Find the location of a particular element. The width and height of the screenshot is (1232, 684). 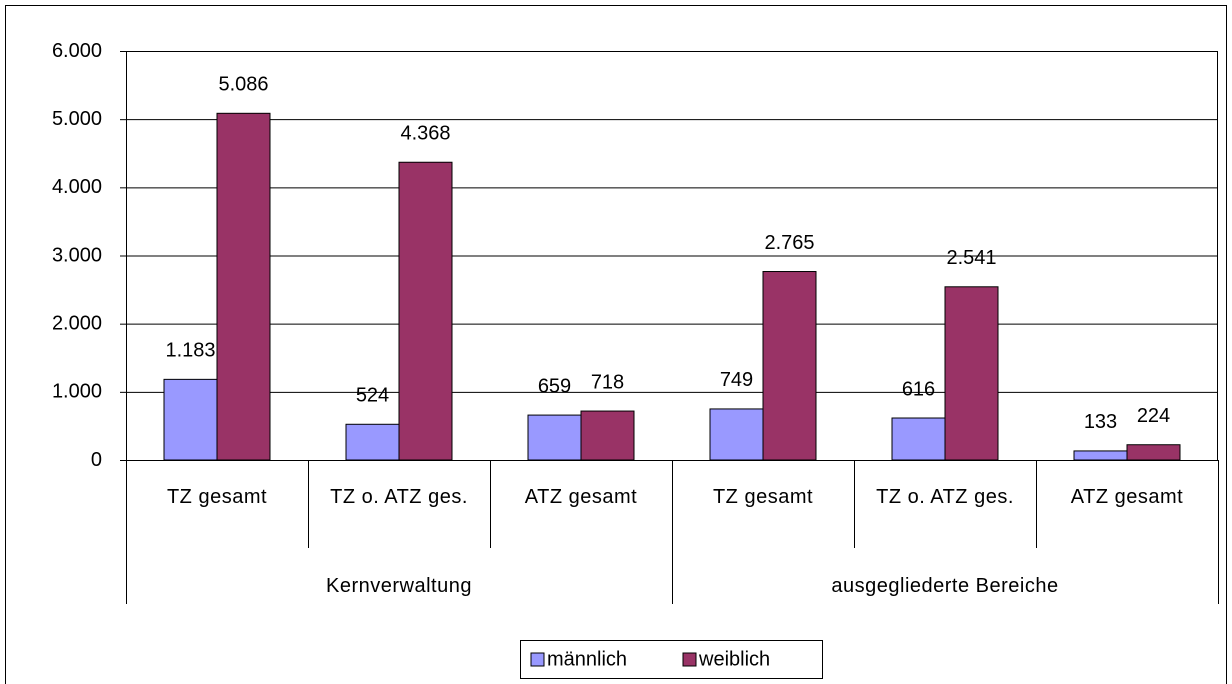

value-label: 2.765 is located at coordinates (789, 243).